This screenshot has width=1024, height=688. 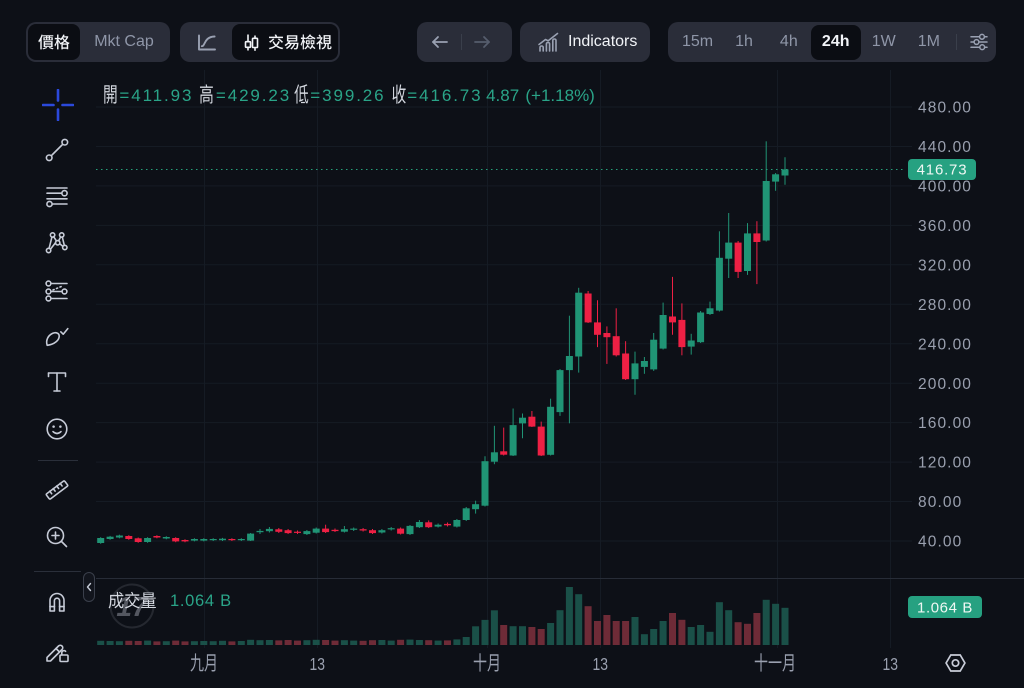 I want to click on svg-text: 200.00, so click(x=945, y=384).